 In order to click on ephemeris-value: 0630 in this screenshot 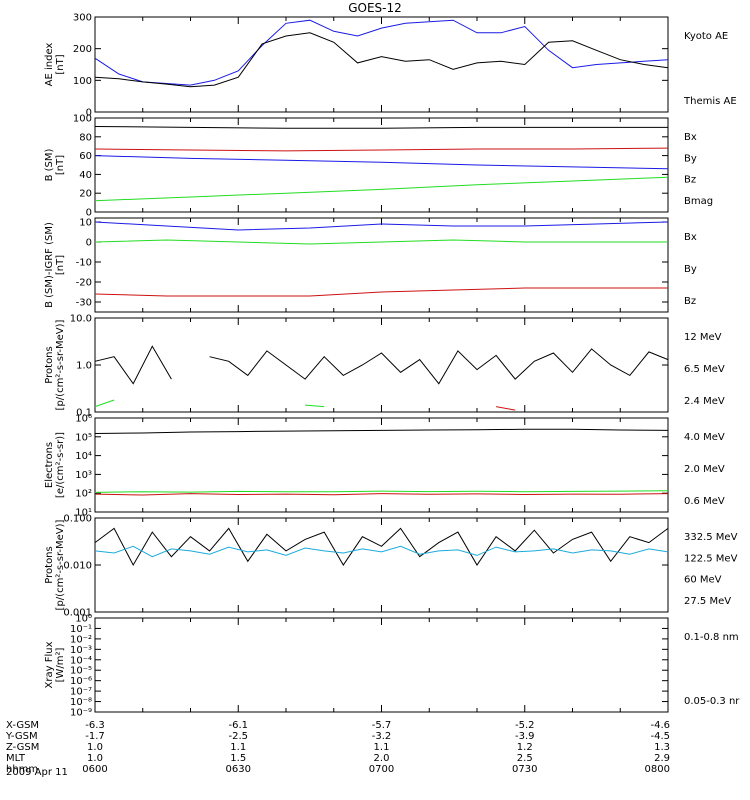, I will do `click(238, 769)`.